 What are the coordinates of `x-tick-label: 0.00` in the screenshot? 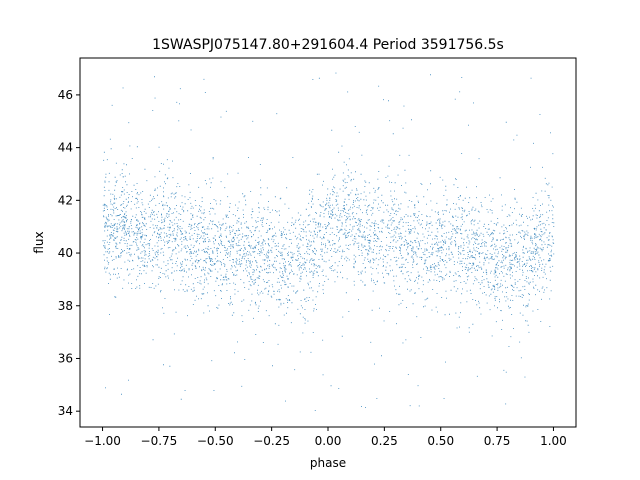 It's located at (328, 441).